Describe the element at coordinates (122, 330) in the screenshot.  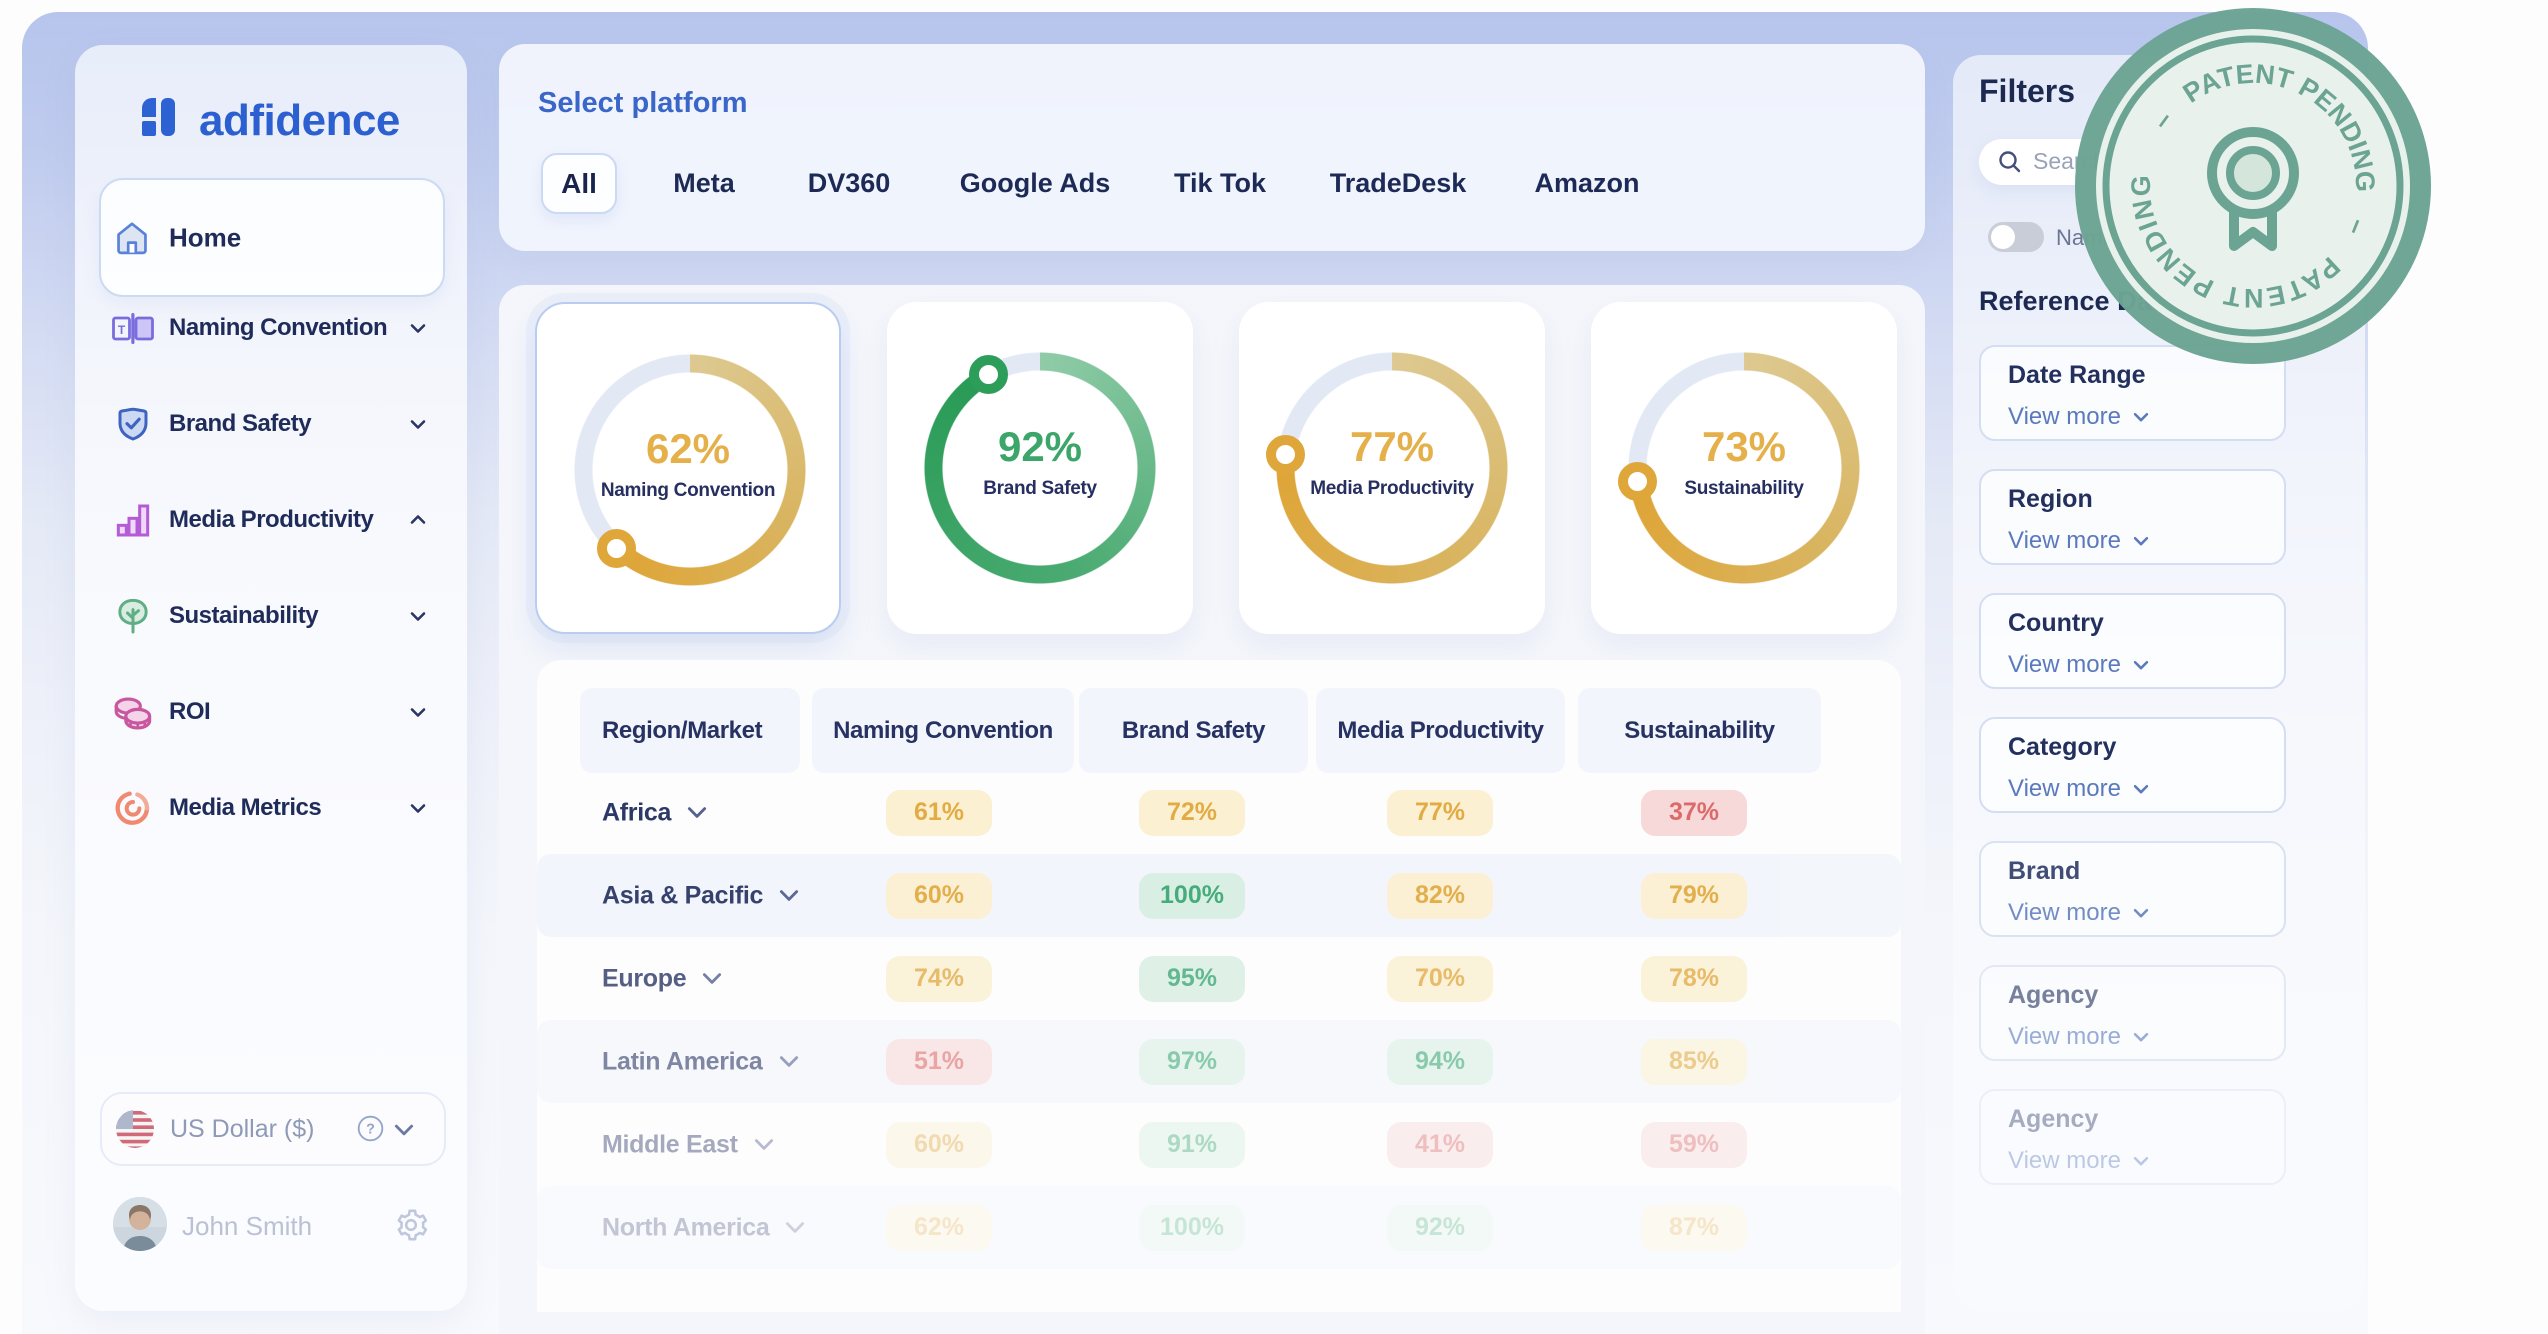
I see `svg-text: T` at that location.